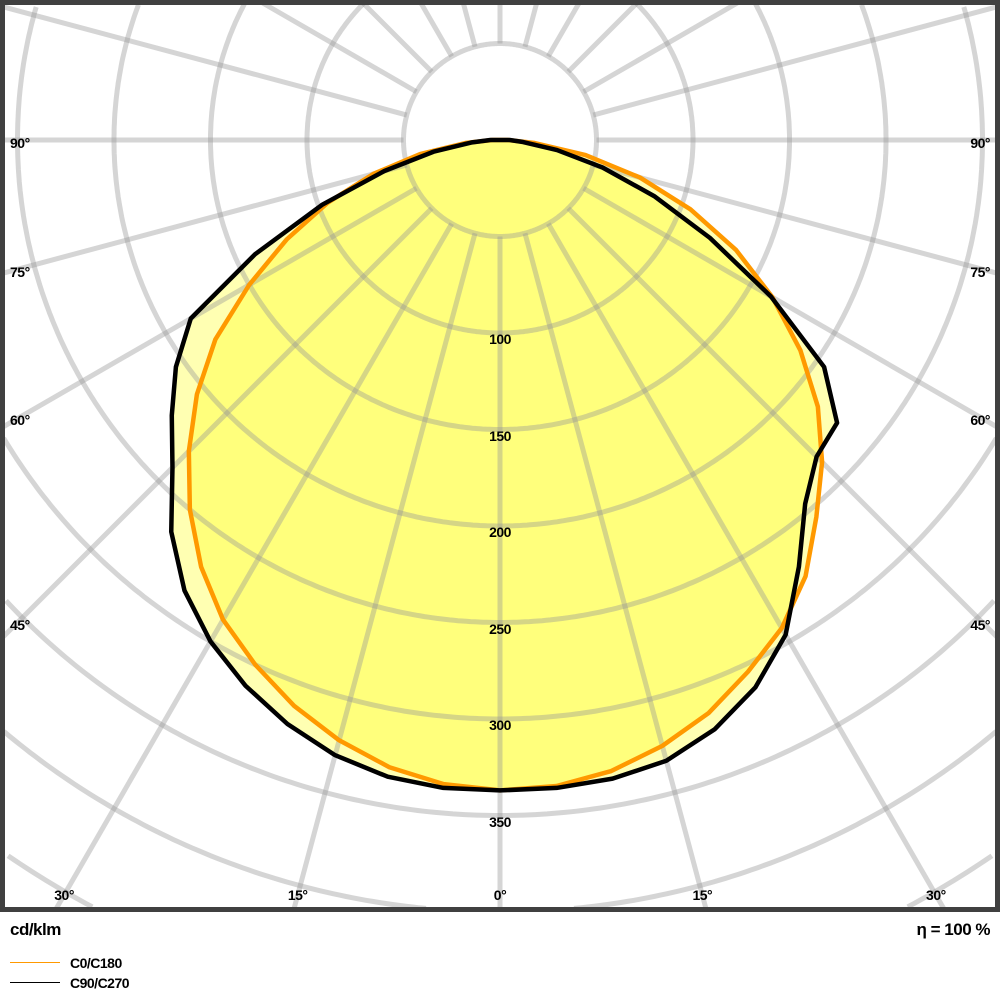  Describe the element at coordinates (20, 143) in the screenshot. I see `angle-label-left-90: 90°` at that location.